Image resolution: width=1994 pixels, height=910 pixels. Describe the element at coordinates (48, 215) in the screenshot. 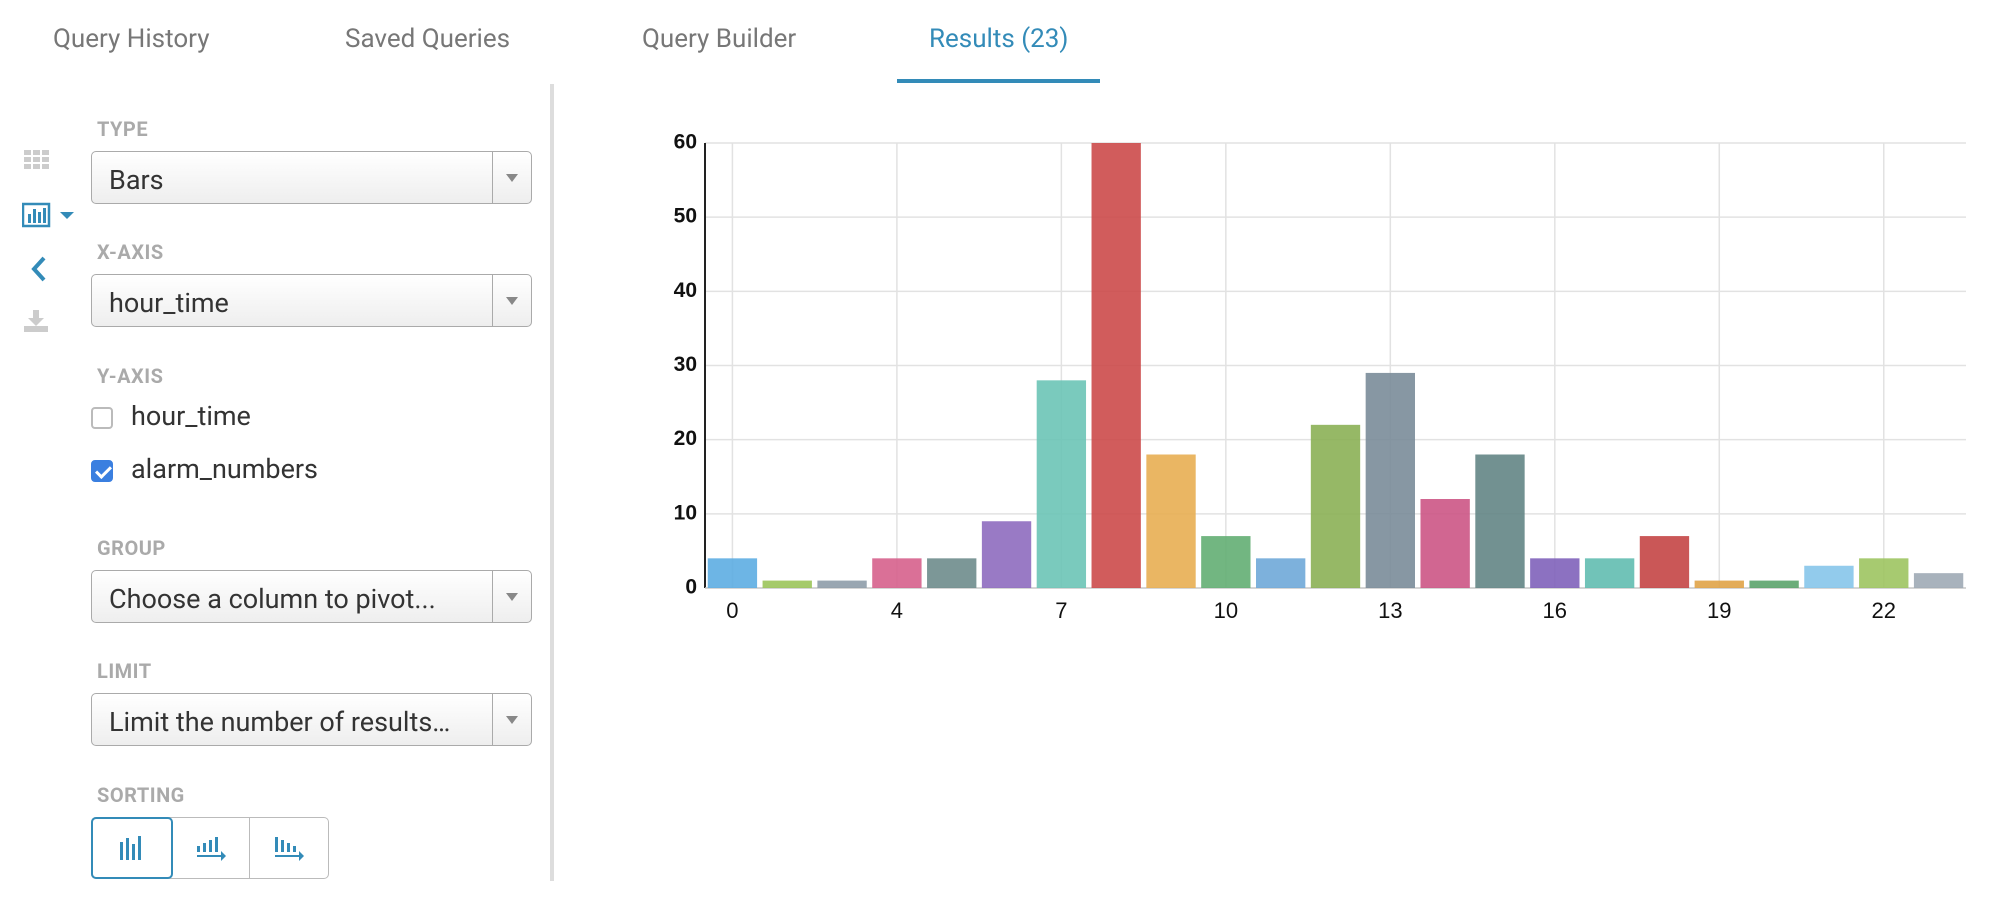

I see `chart-icon` at that location.